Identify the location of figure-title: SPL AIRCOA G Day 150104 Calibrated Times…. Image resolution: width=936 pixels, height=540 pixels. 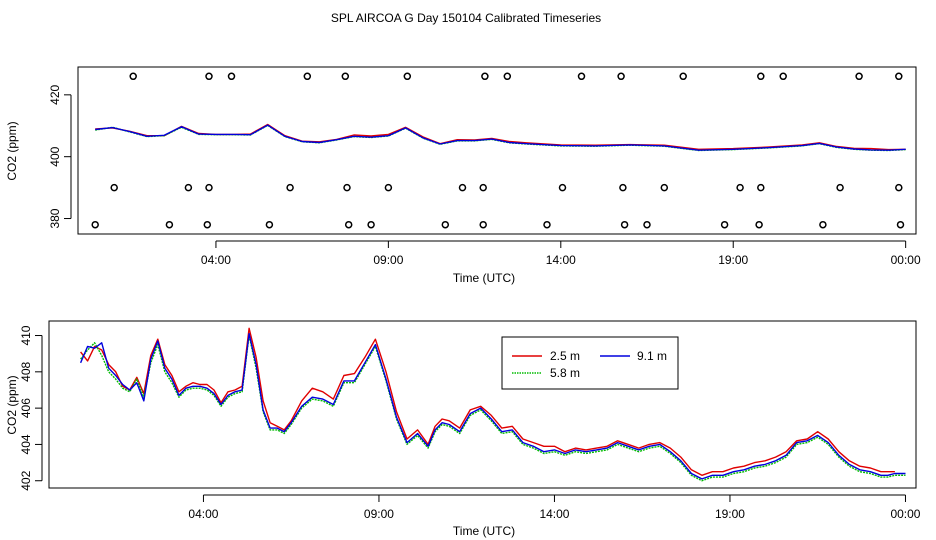
(466, 18).